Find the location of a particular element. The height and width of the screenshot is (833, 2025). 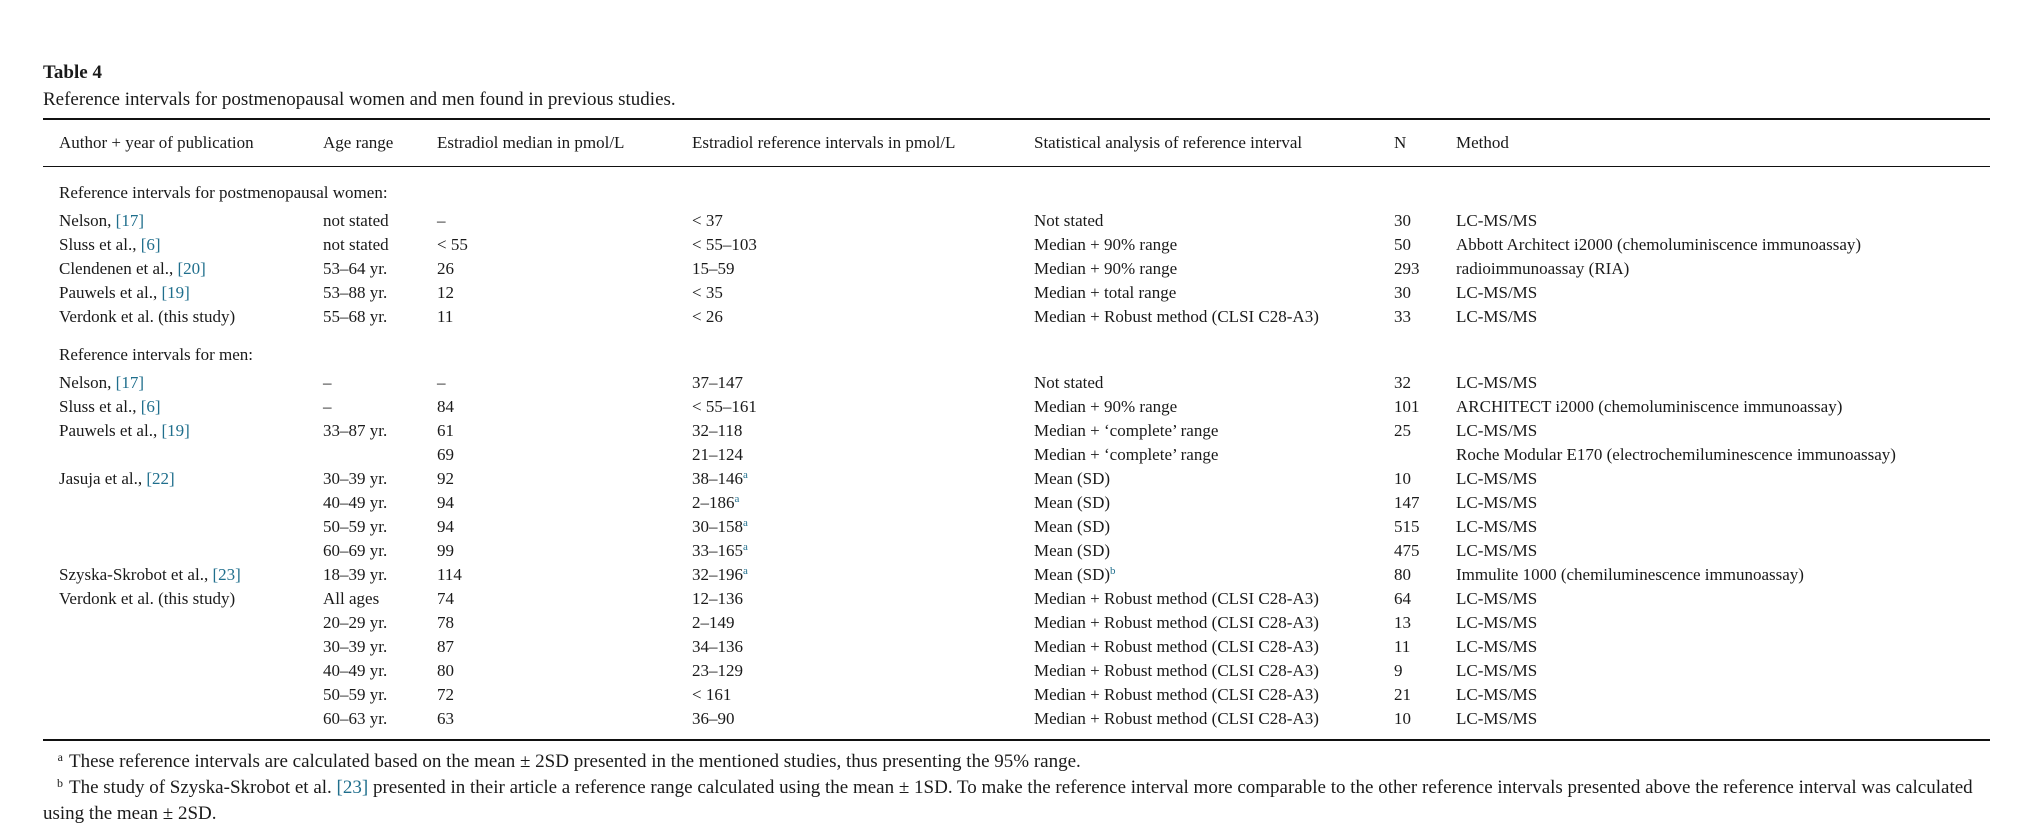

author-cell: Verdonk et al. (this study) is located at coordinates (183, 317).